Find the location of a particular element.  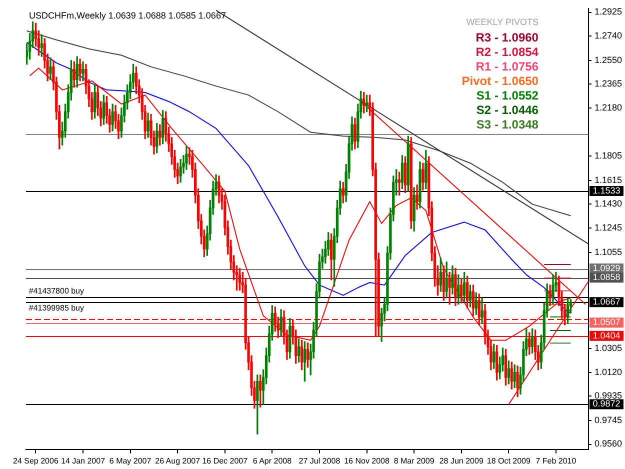

y-tick-label: 1.2740 is located at coordinates (608, 35).